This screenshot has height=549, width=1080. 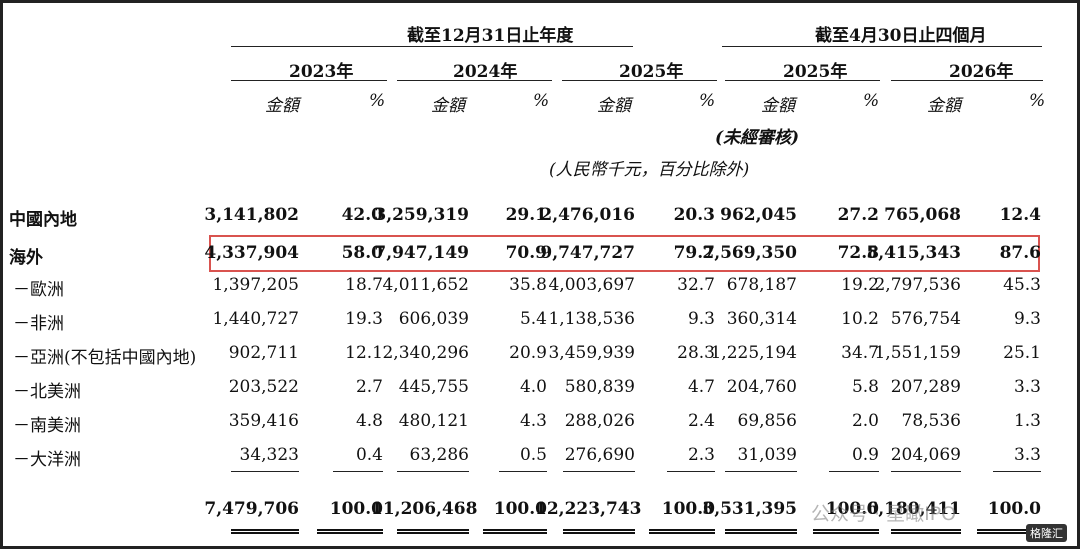 What do you see at coordinates (591, 319) in the screenshot?
I see `amount-cell: 1,138,536` at bounding box center [591, 319].